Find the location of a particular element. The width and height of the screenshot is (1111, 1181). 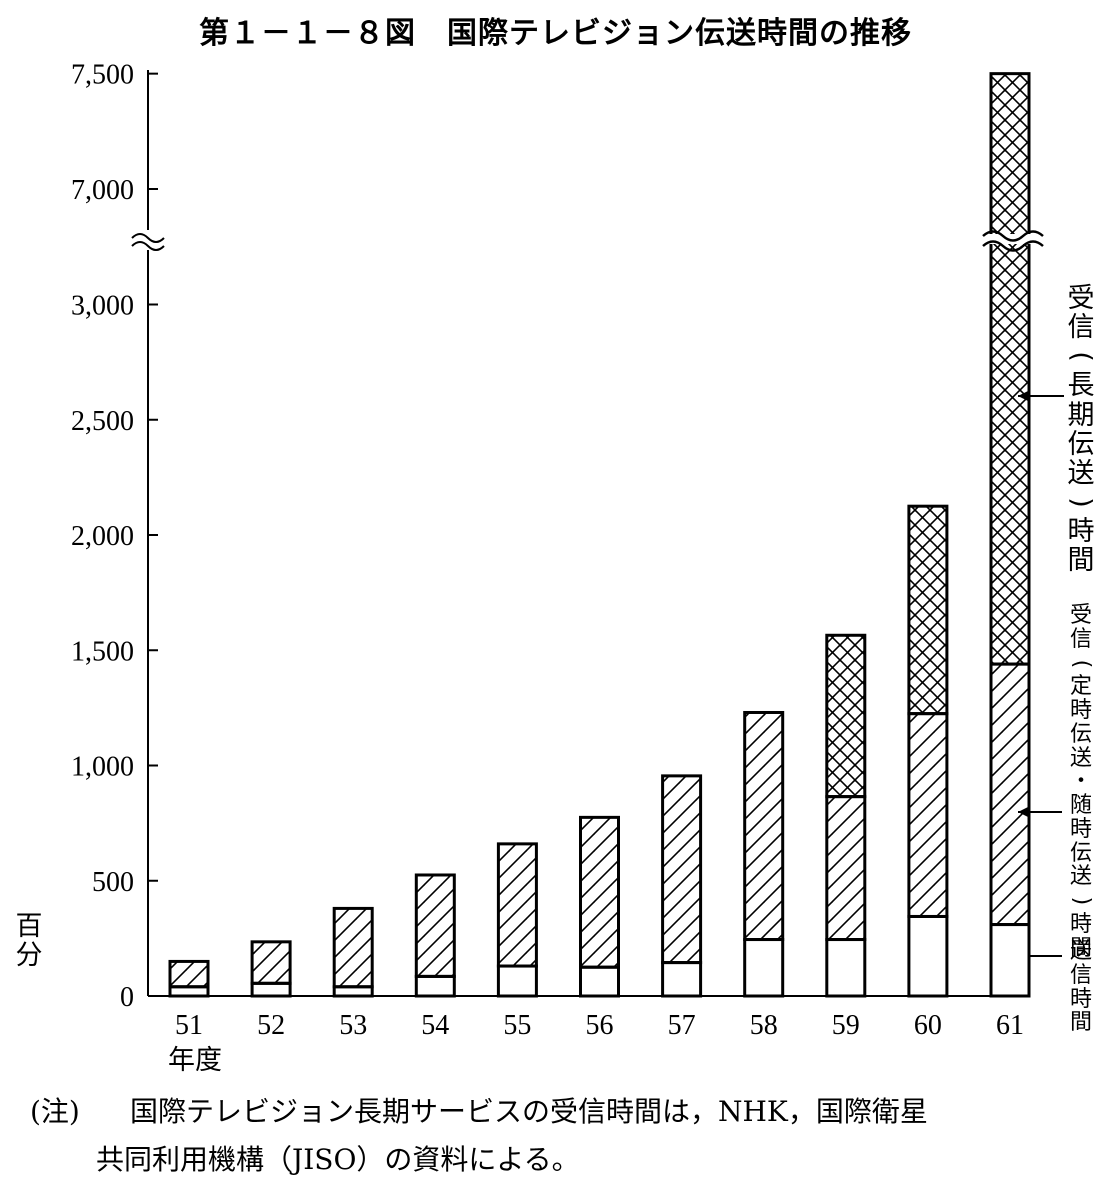

category-label: 56 is located at coordinates (600, 1025).